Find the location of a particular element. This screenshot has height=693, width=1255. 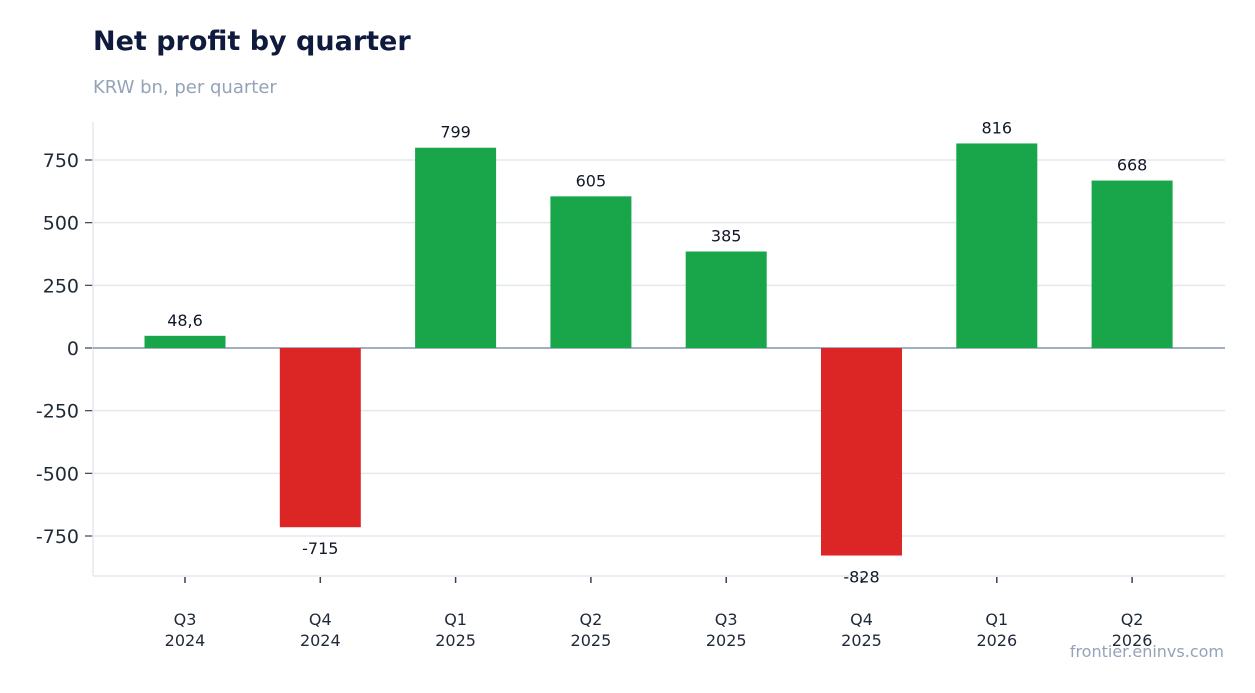

y-tick-label: -250 is located at coordinates (57, 412).